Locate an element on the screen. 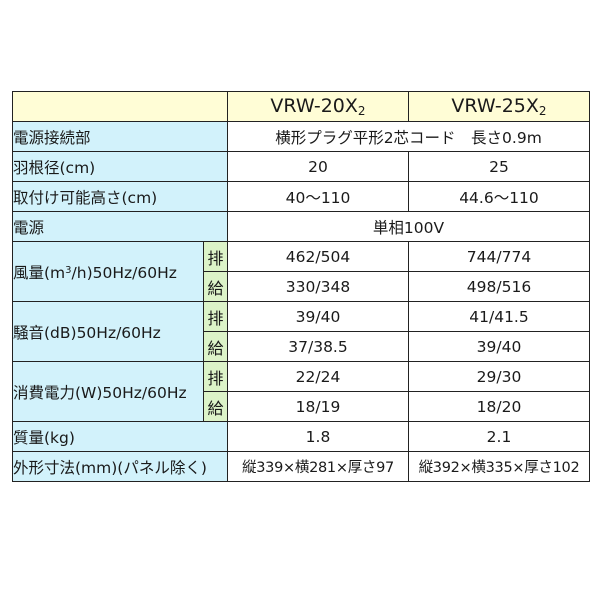  row-height: 取付け可能高さ(cm) 40～110 44.6～110 is located at coordinates (301, 196).